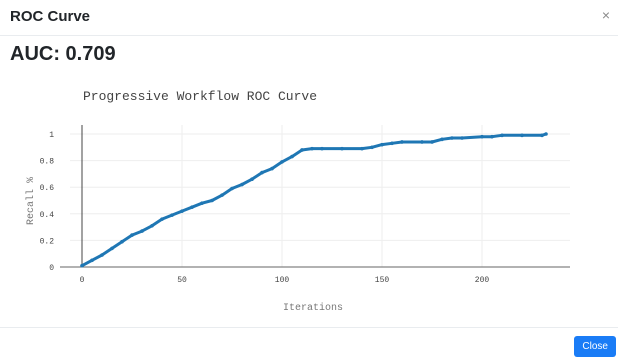 The image size is (618, 357). I want to click on y-tick-label: 0.6, so click(47, 188).